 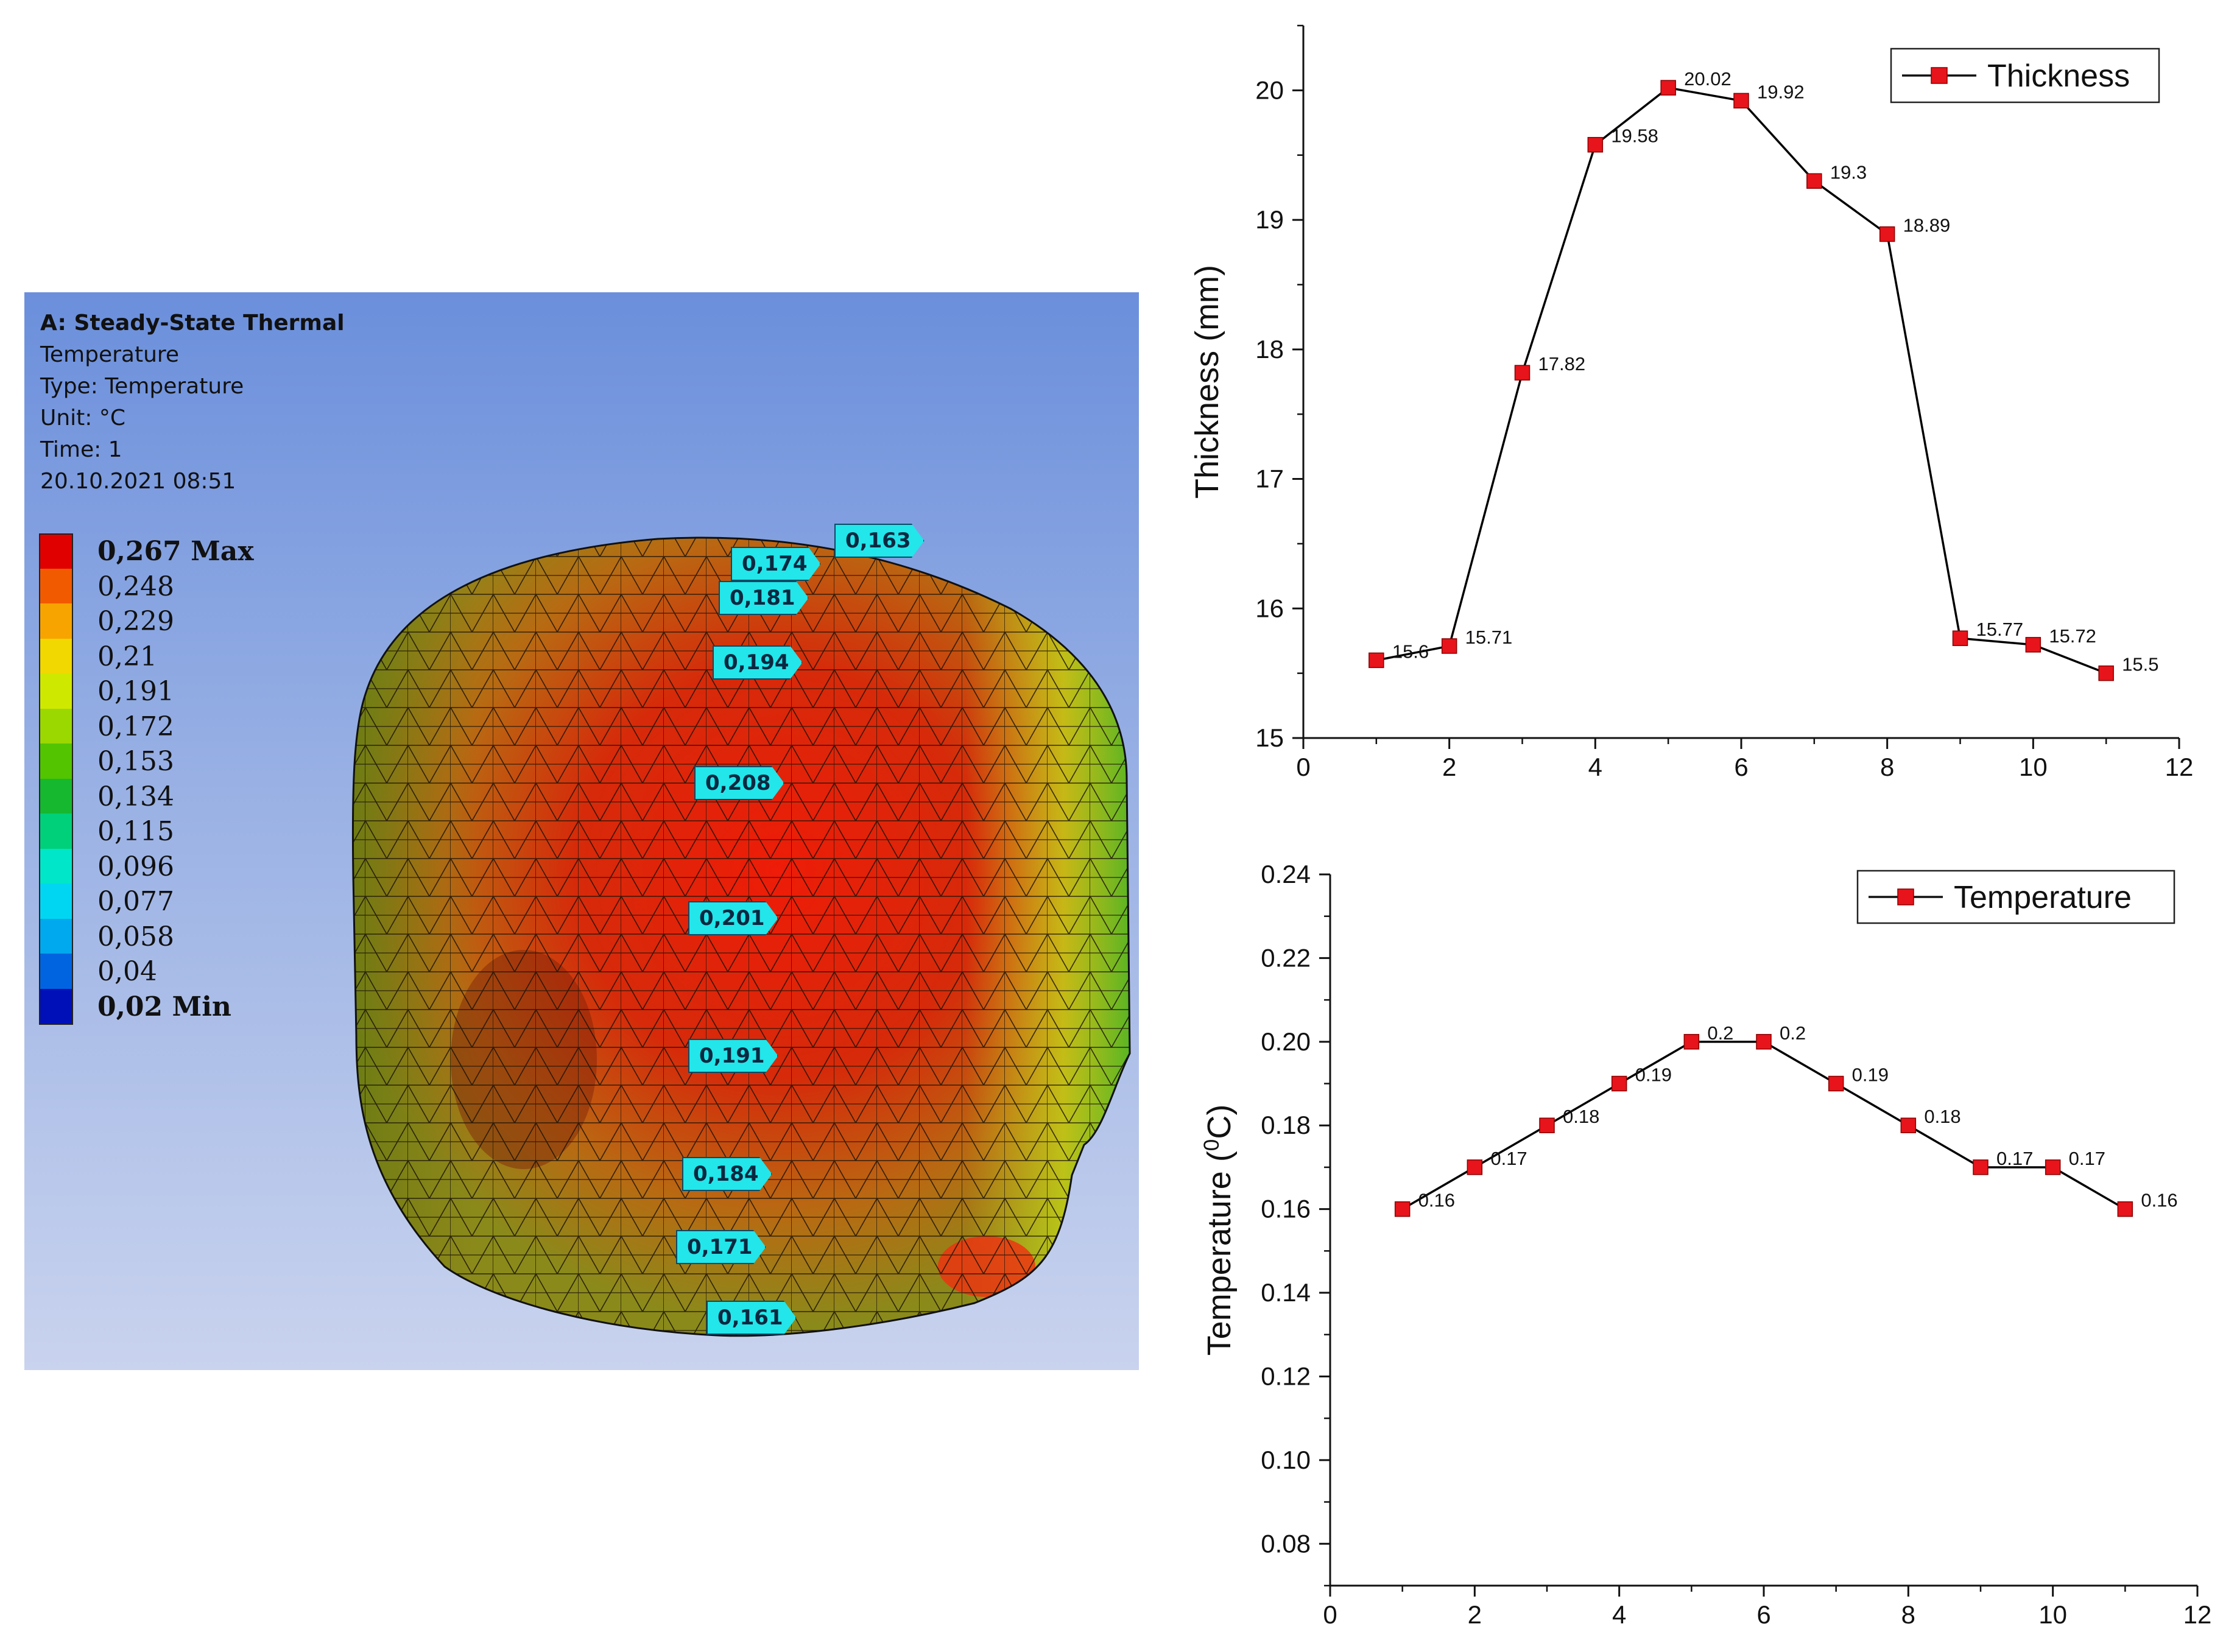 I want to click on legend-label: 0,058, so click(x=136, y=937).